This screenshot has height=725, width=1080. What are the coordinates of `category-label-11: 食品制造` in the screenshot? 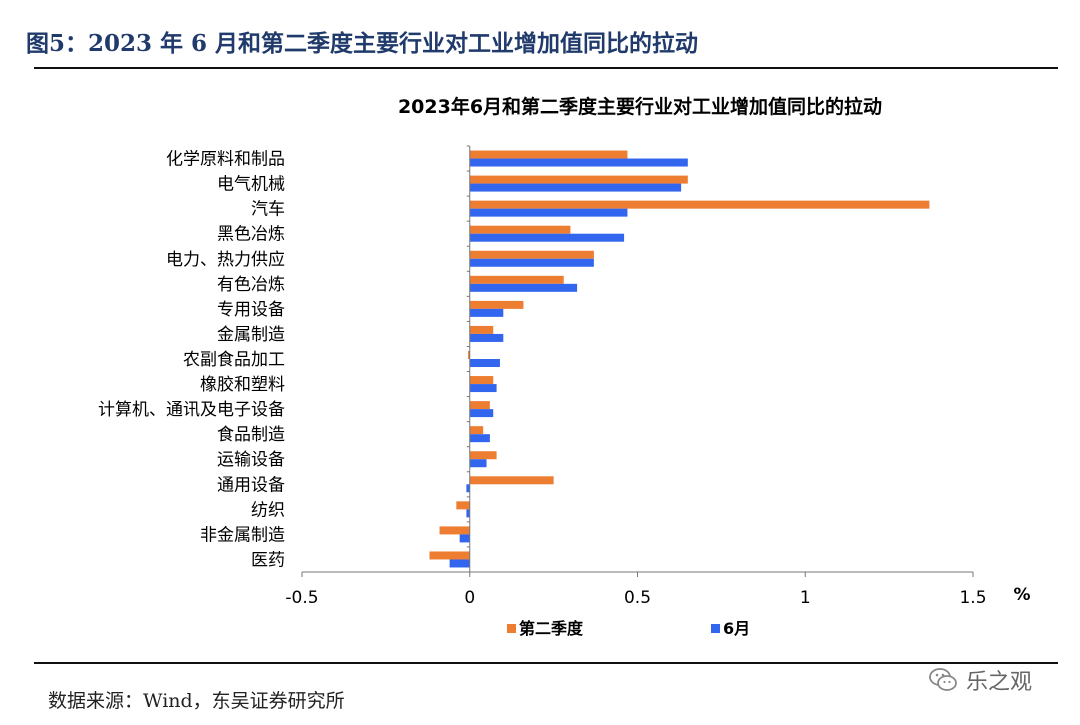 It's located at (251, 435).